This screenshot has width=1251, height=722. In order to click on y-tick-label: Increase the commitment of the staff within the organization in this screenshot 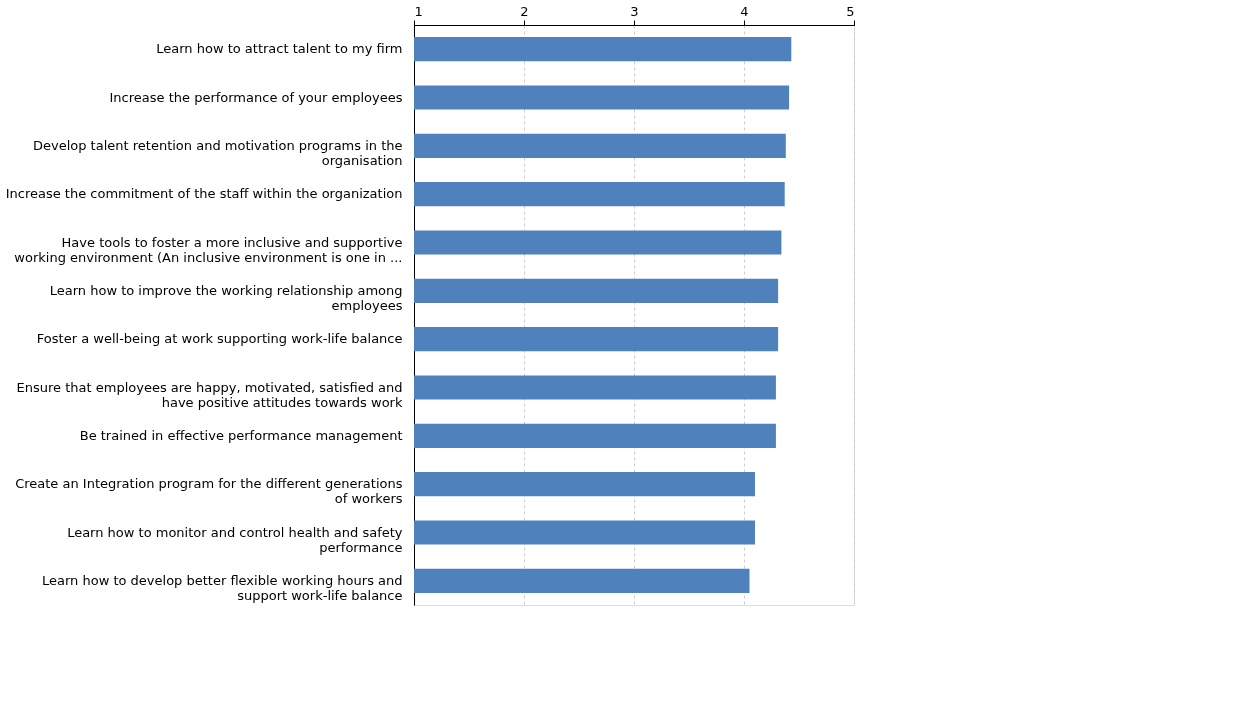, I will do `click(204, 194)`.